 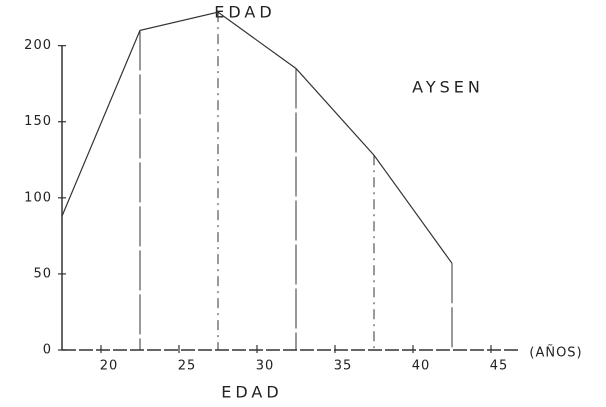 What do you see at coordinates (38, 45) in the screenshot?
I see `y-tick-label: 200` at bounding box center [38, 45].